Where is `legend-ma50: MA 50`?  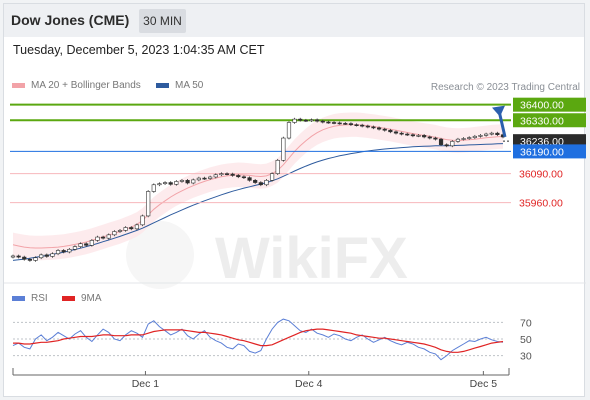
legend-ma50: MA 50 is located at coordinates (179, 85).